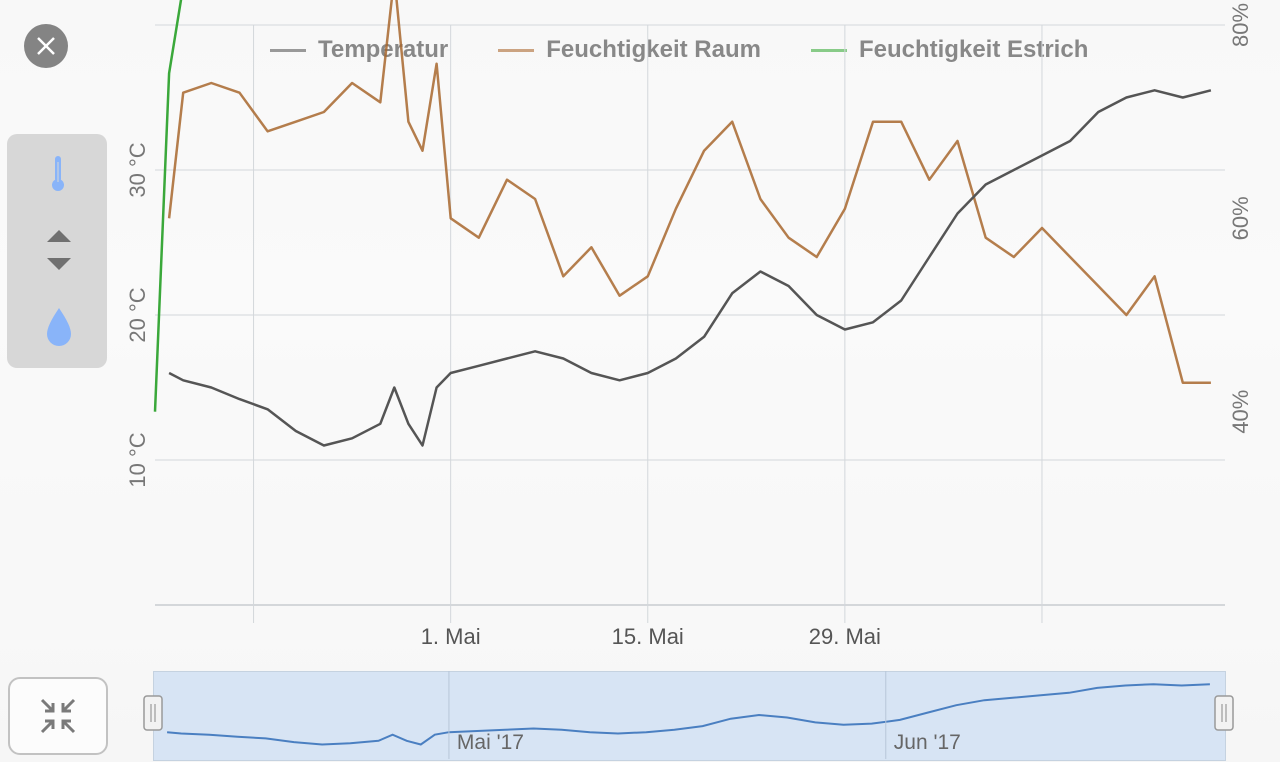 This screenshot has width=1280, height=762. I want to click on close-button, so click(46, 46).